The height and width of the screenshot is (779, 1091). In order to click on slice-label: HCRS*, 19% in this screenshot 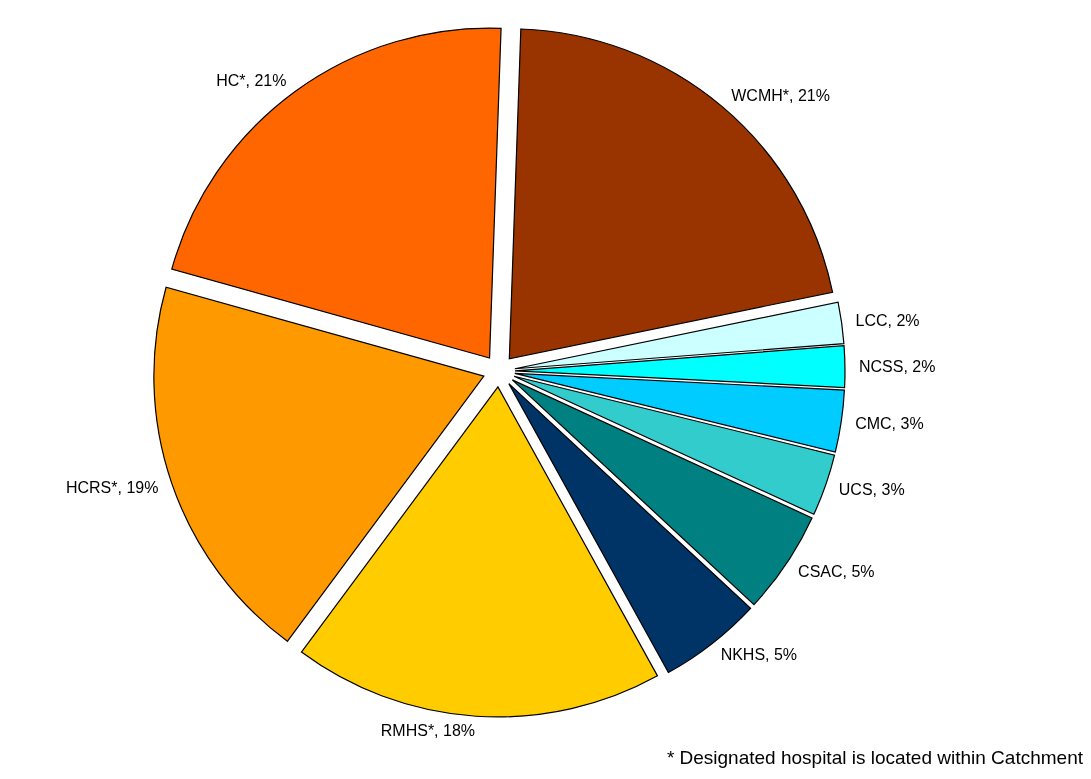, I will do `click(112, 488)`.